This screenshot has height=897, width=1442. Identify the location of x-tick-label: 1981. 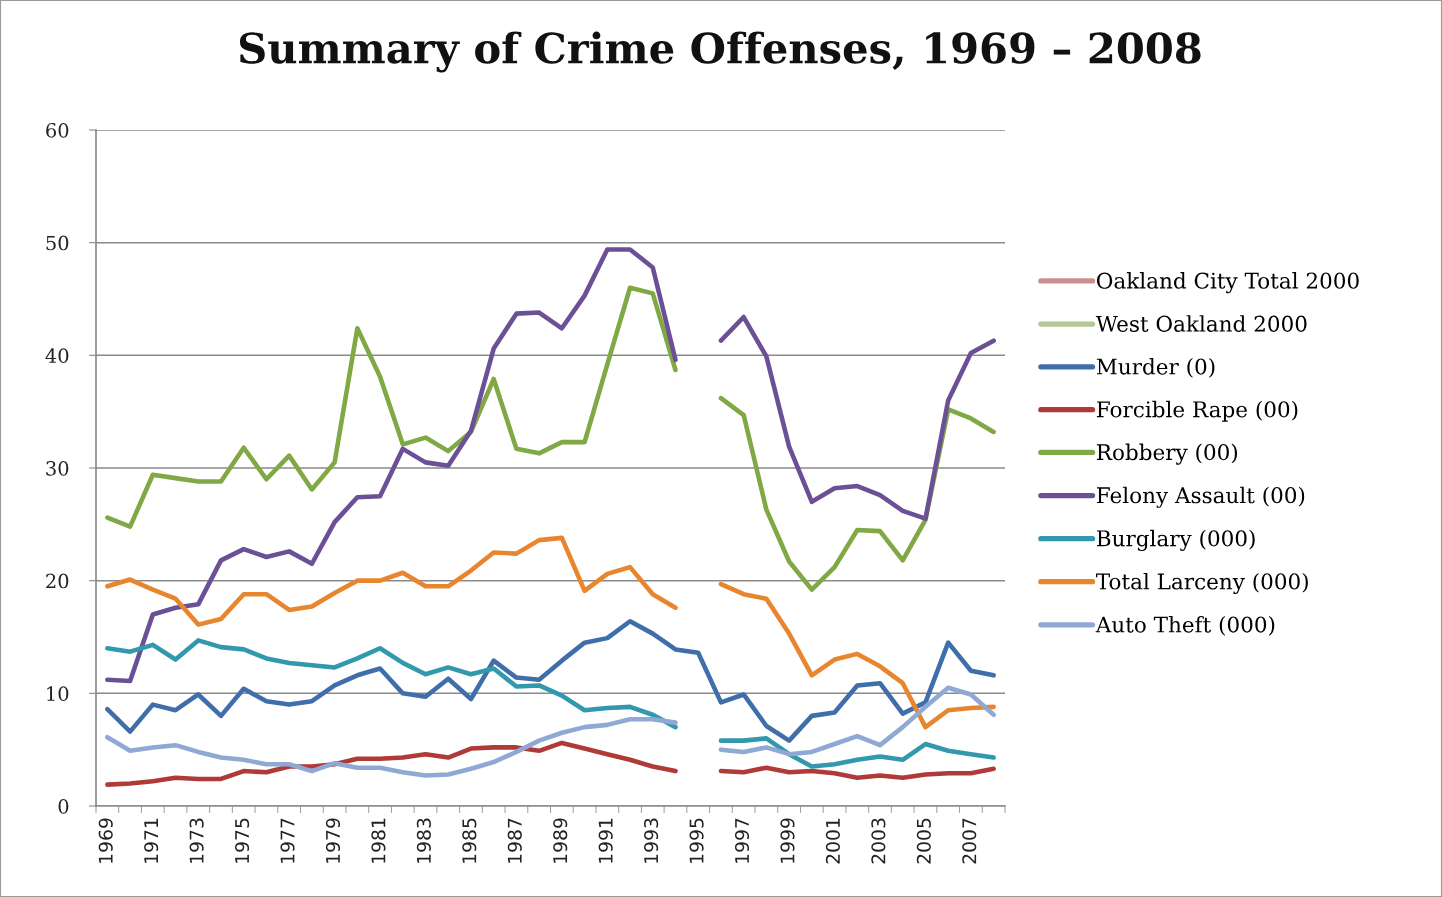
(378, 840).